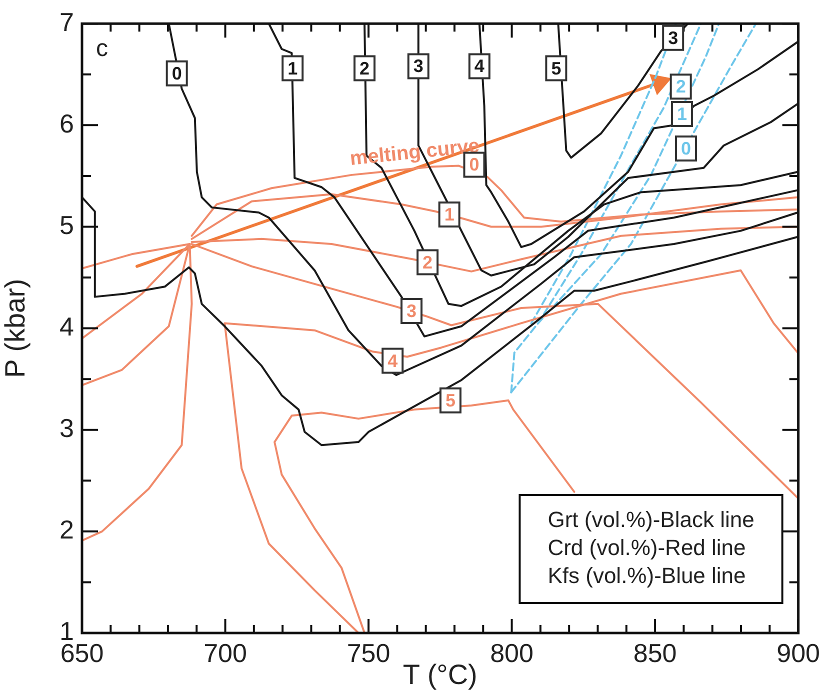  Describe the element at coordinates (655, 653) in the screenshot. I see `x-tick-label: 850` at that location.